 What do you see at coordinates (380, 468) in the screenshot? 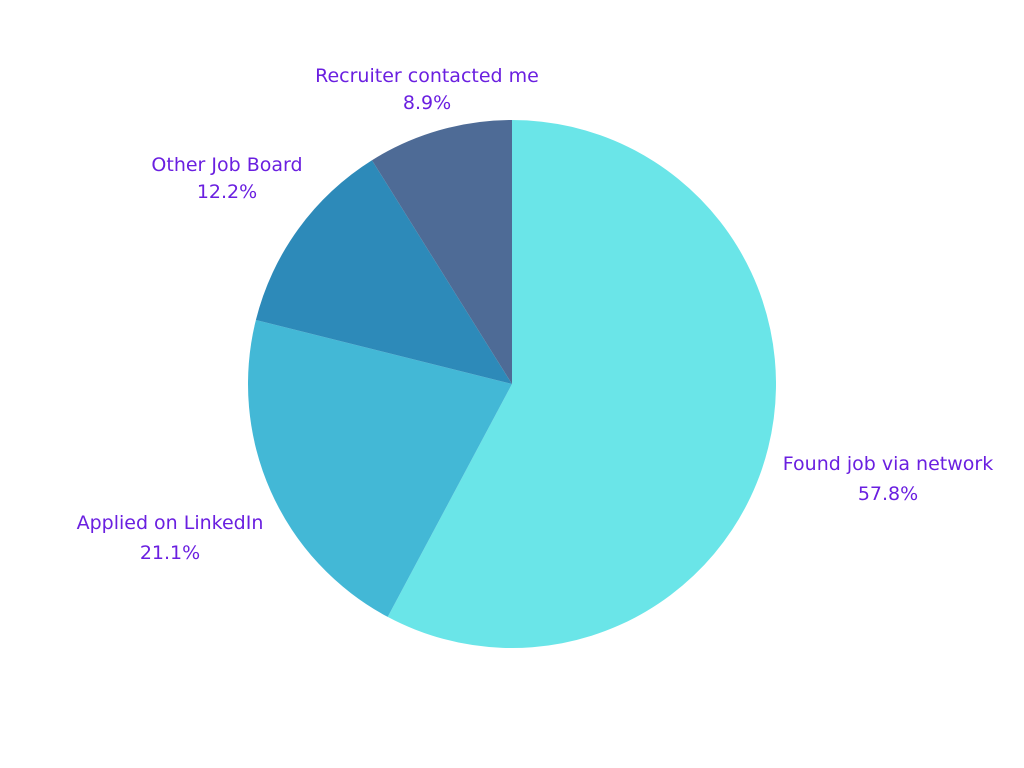
I see `pie-slice-applied-on-linkedin` at bounding box center [380, 468].